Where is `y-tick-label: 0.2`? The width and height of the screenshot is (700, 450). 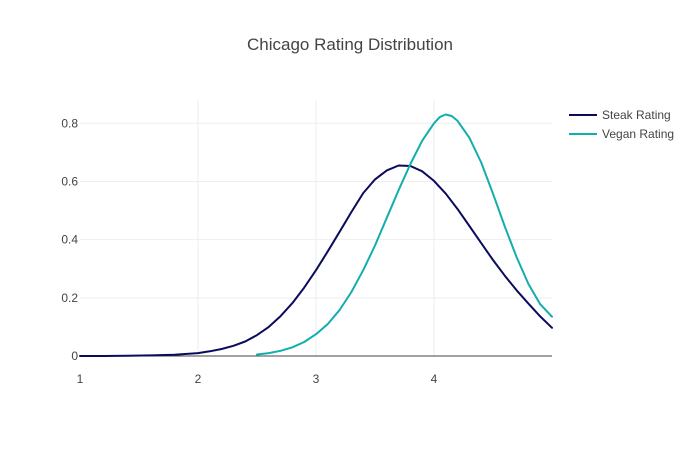 y-tick-label: 0.2 is located at coordinates (69, 298).